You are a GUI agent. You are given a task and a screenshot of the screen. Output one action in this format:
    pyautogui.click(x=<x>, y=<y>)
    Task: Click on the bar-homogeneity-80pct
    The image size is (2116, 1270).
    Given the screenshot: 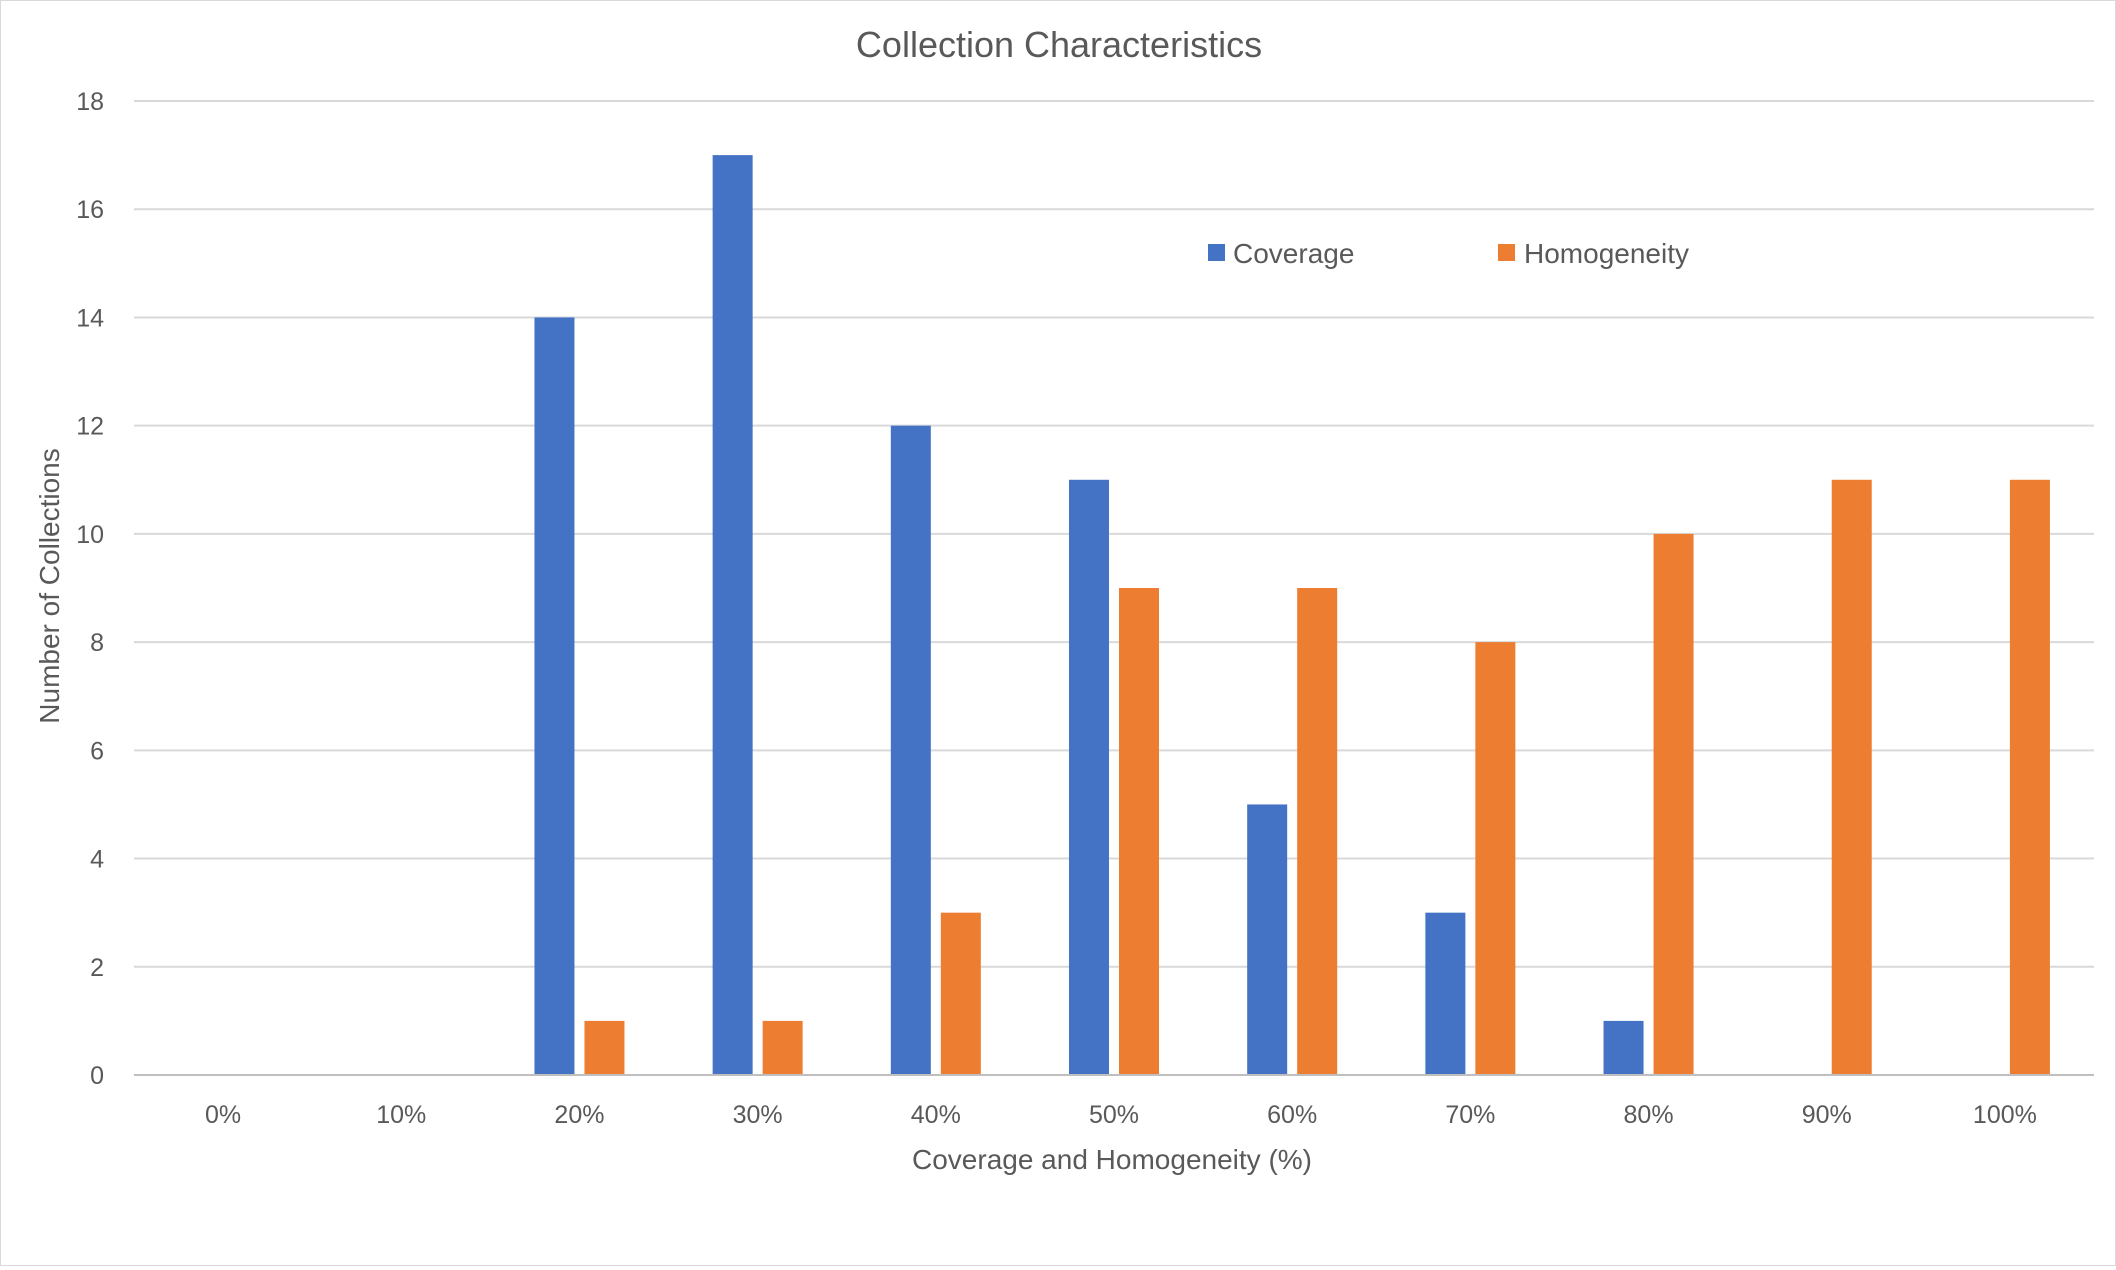 What is the action you would take?
    pyautogui.click(x=1673, y=804)
    